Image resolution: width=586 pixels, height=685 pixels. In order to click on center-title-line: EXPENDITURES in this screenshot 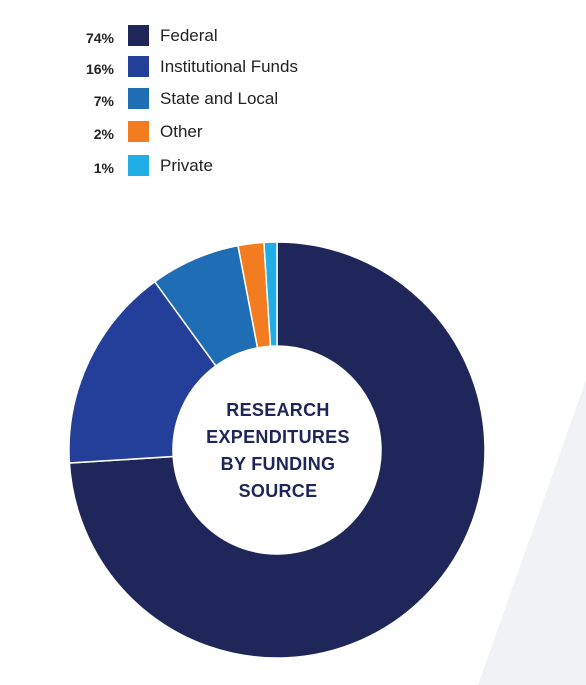, I will do `click(278, 437)`.